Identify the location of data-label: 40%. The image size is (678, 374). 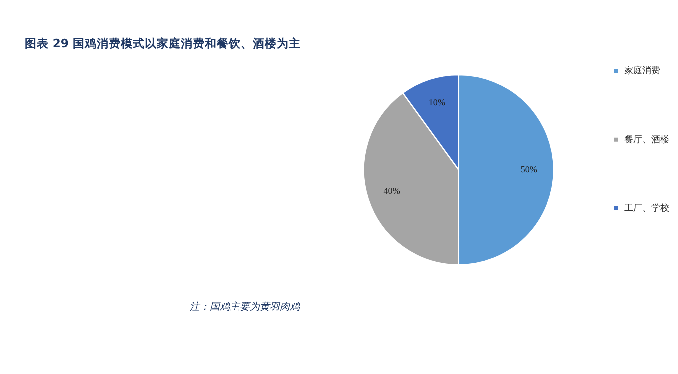
(392, 191).